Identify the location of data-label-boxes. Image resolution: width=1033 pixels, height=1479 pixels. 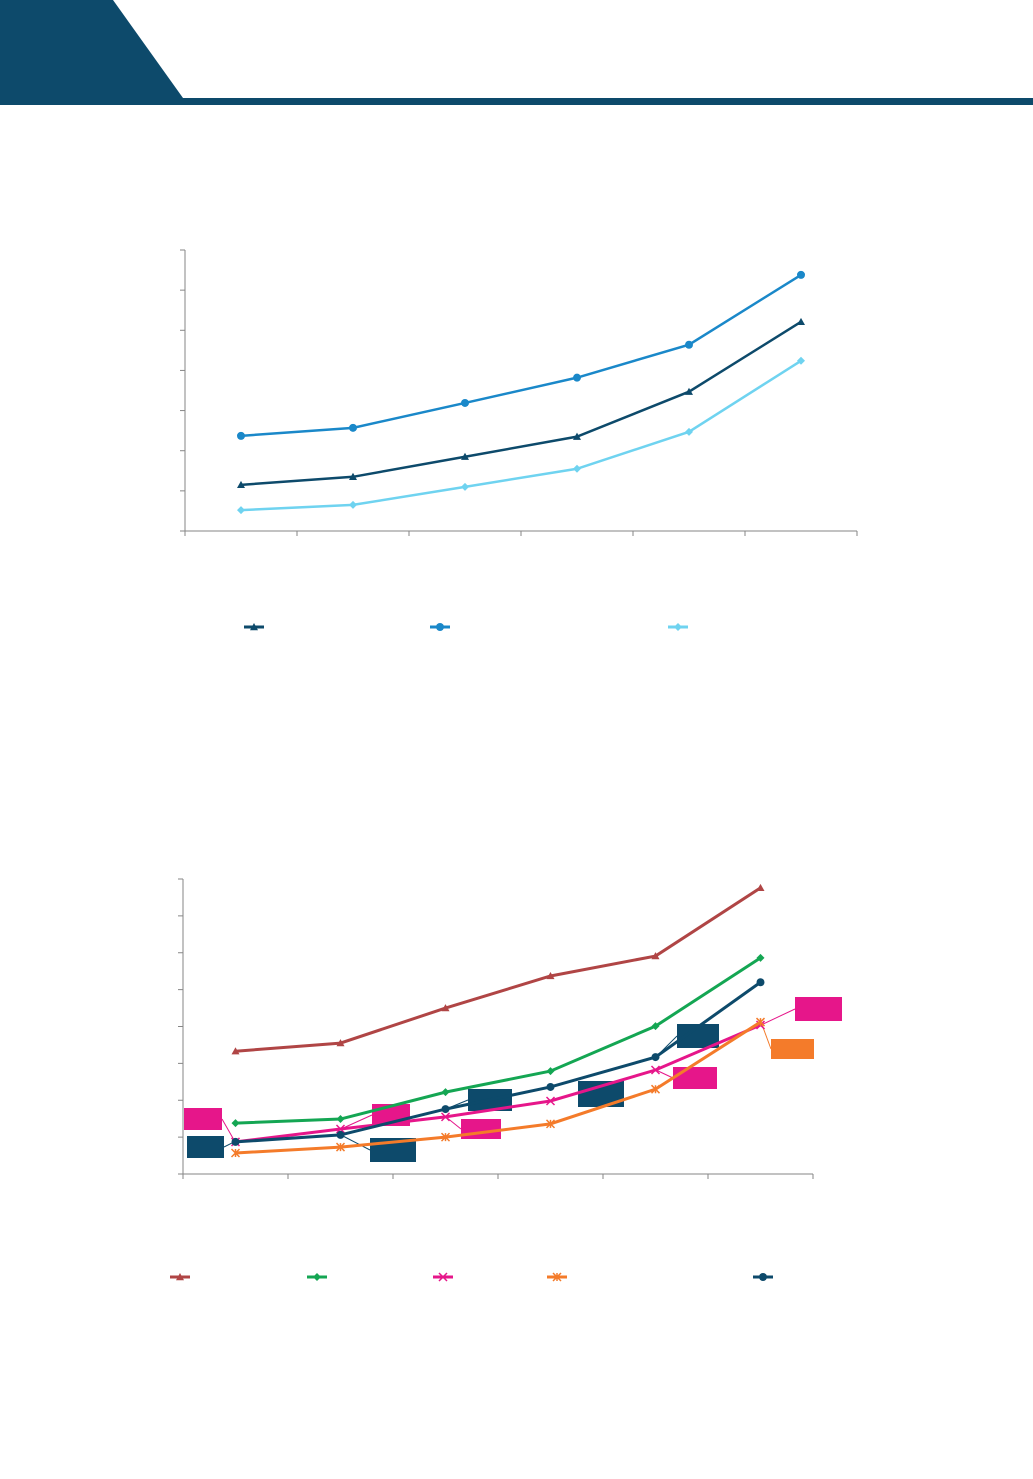
(513, 1079).